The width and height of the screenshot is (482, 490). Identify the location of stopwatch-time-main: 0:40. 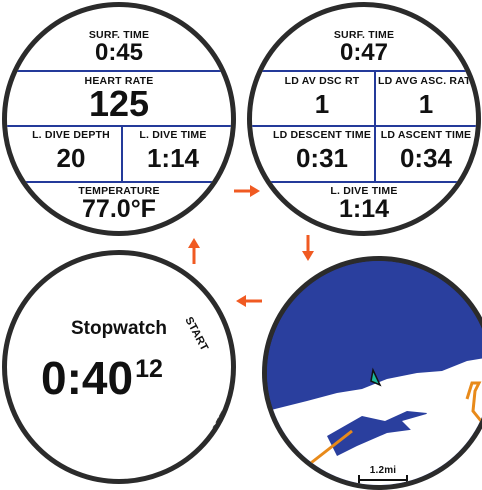
(87, 378).